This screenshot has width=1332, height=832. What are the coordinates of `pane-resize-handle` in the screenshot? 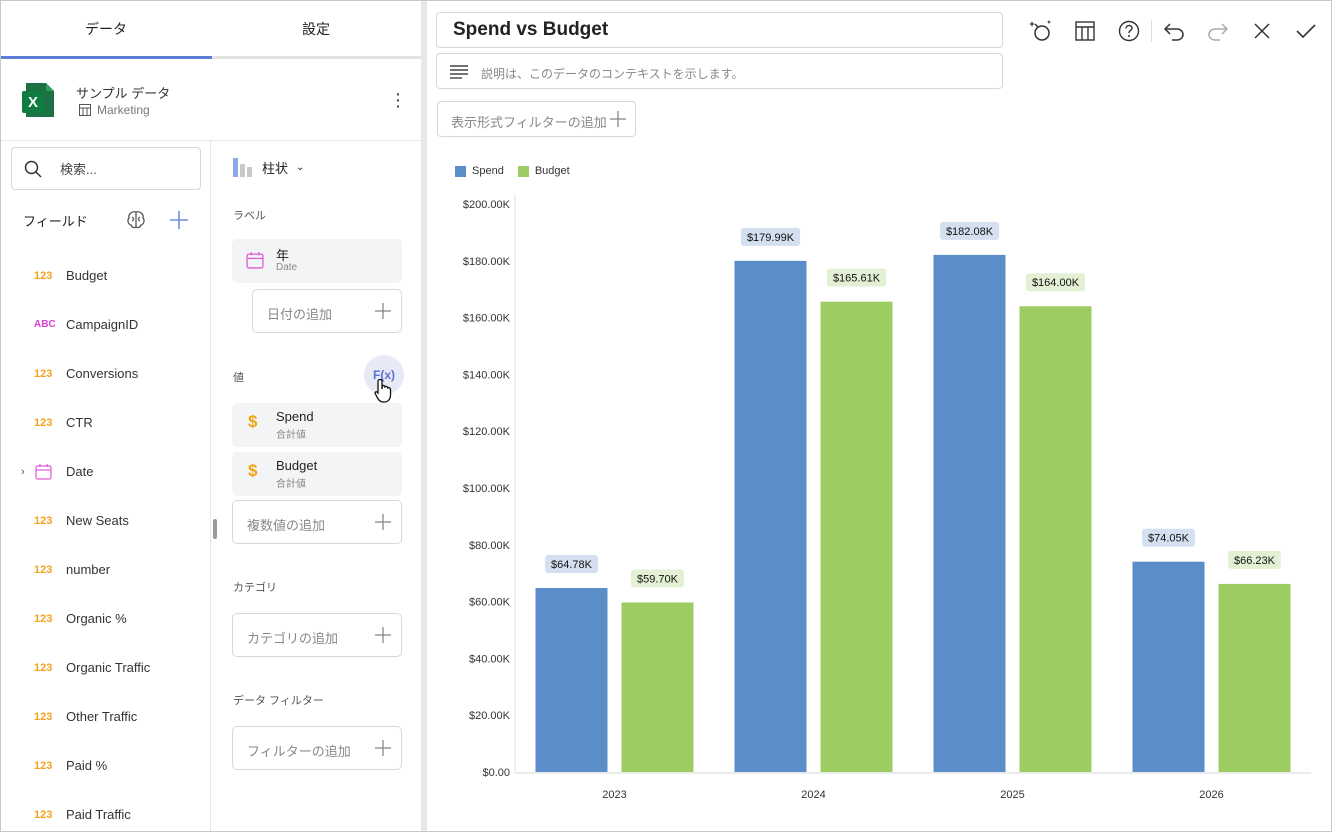 It's located at (215, 529).